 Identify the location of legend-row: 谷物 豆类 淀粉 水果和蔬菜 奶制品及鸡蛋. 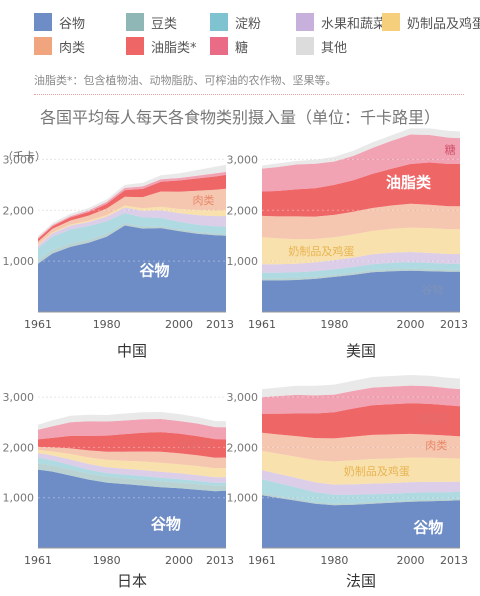
(257, 22).